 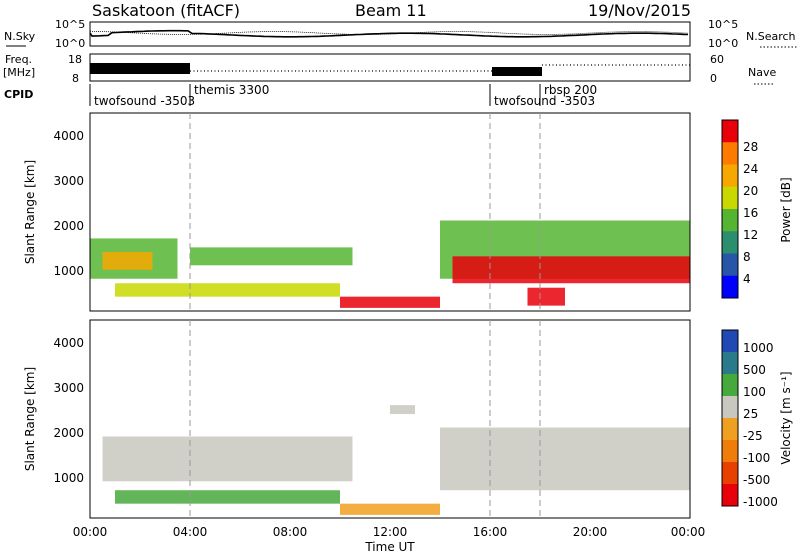 What do you see at coordinates (747, 279) in the screenshot?
I see `power-cbtick-4: 4` at bounding box center [747, 279].